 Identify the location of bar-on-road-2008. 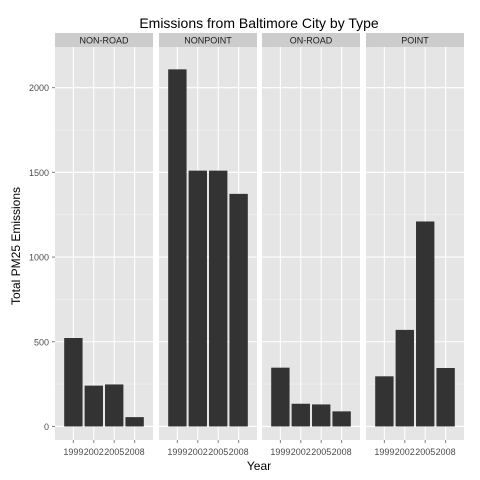
(341, 418).